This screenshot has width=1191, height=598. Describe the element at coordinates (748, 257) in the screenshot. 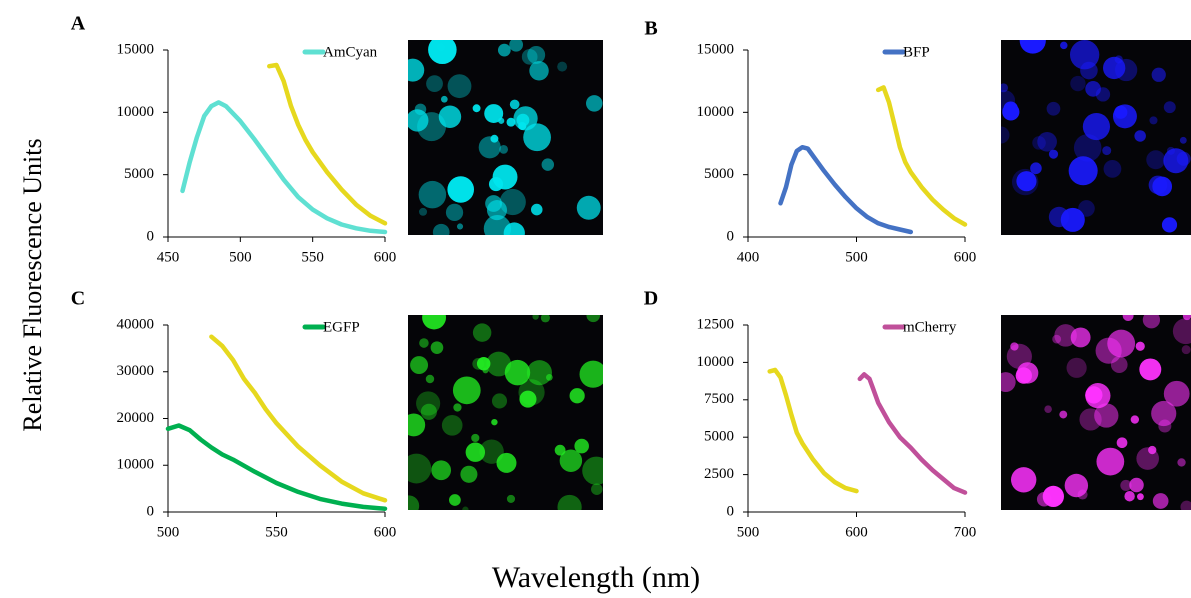

I see `x-tick-label: 400` at that location.